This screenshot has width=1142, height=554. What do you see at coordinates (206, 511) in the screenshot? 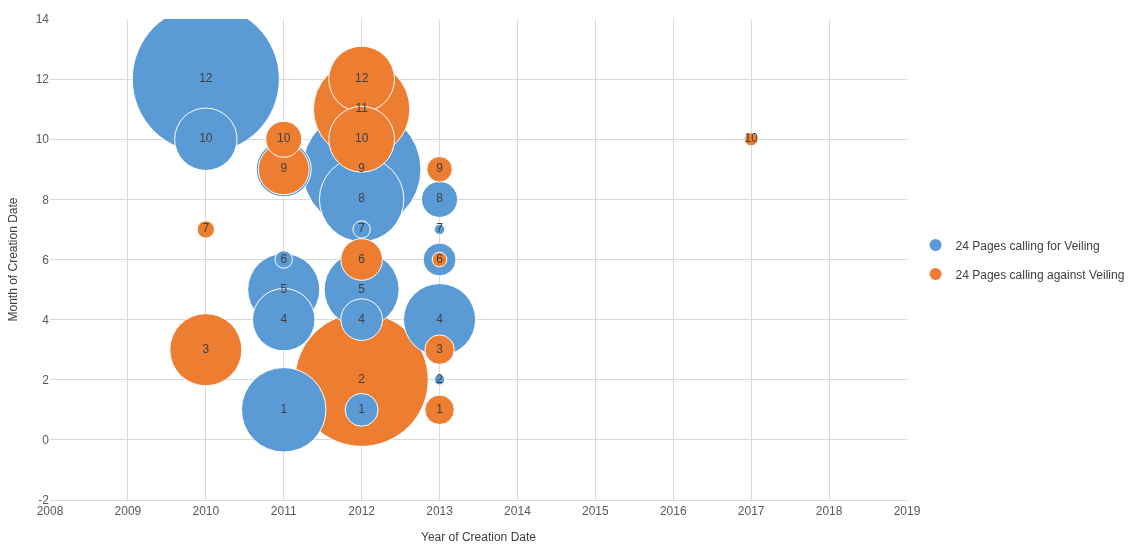
I see `x-tick-label: 2010` at bounding box center [206, 511].